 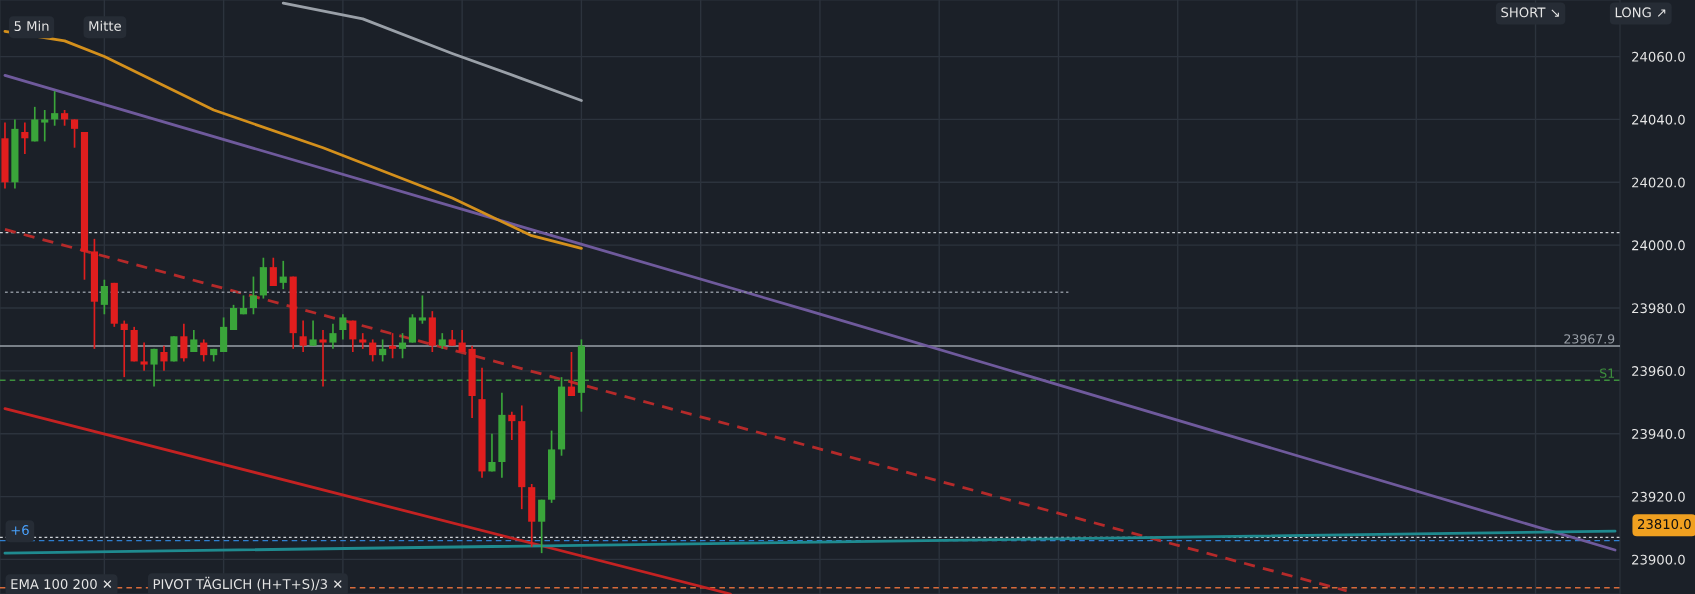 I want to click on y-tick-label: 24060.0, so click(x=1658, y=56).